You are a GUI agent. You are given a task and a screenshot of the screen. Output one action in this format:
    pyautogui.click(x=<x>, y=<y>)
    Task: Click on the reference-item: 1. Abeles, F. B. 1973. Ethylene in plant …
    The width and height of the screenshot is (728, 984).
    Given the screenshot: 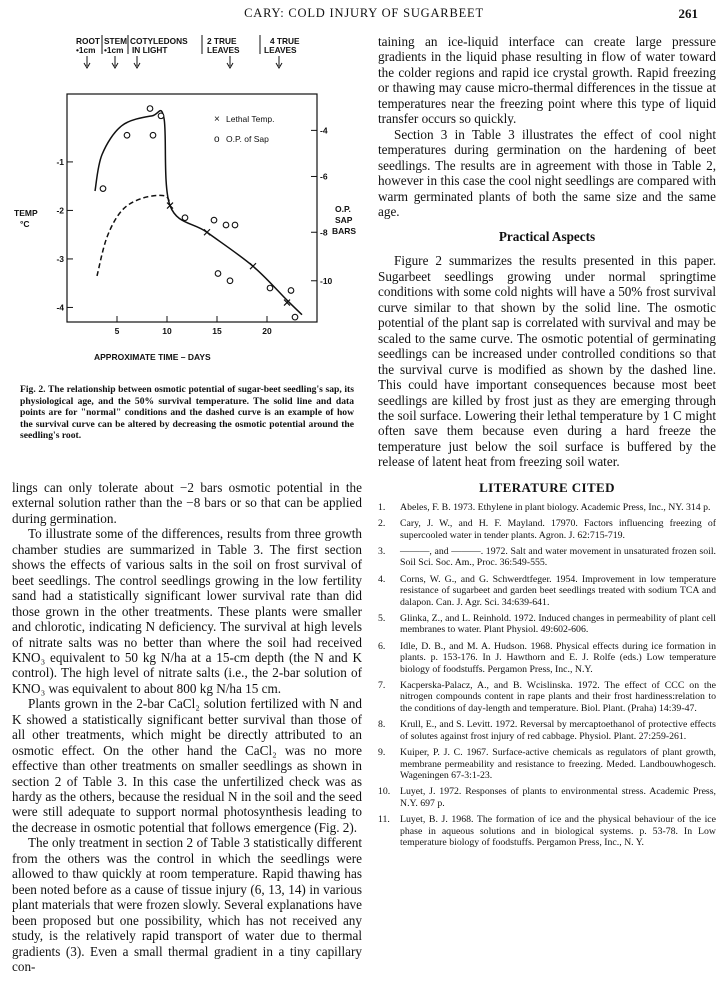 What is the action you would take?
    pyautogui.click(x=547, y=507)
    